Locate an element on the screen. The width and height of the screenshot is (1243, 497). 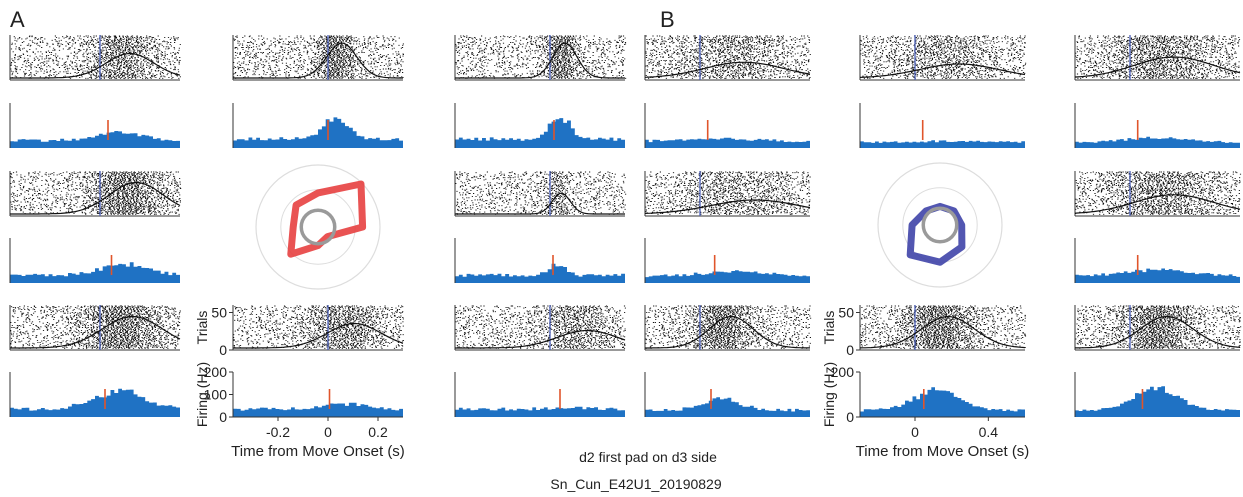
caption-session: Sn_Cun_E42U1_20190829 is located at coordinates (635, 484).